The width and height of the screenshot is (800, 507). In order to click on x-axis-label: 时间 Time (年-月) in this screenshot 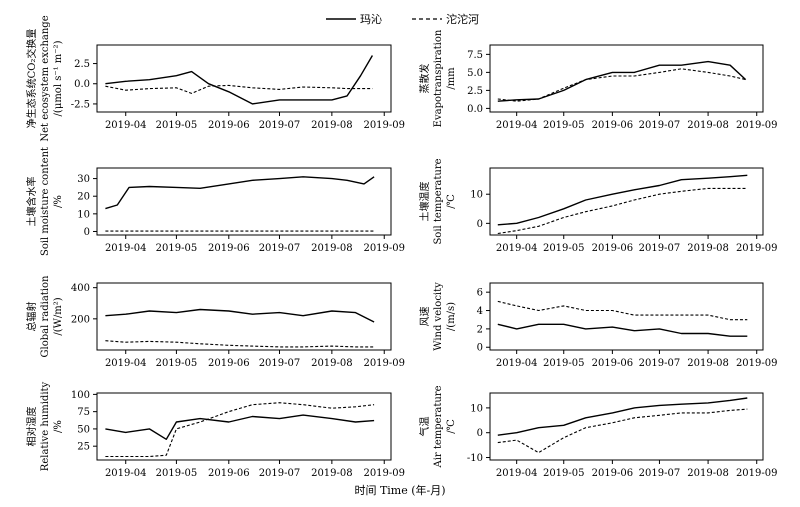, I will do `click(399, 490)`.